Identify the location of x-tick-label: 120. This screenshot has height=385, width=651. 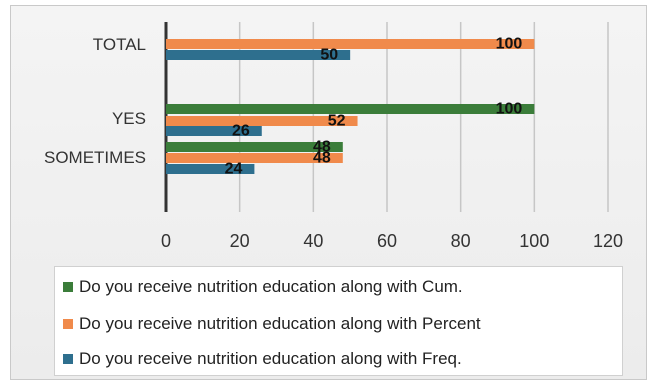
(608, 241).